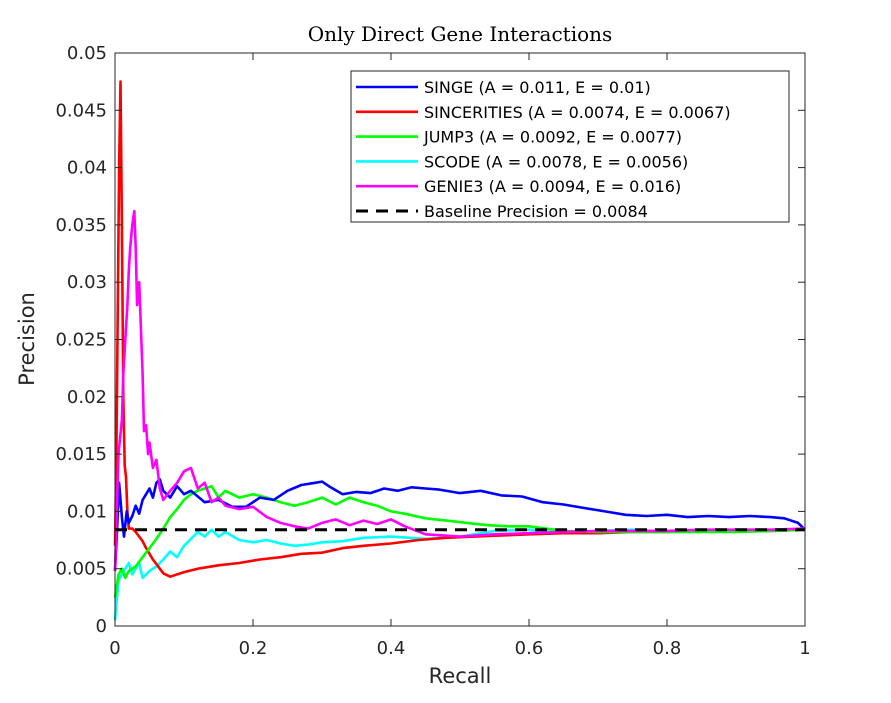  Describe the element at coordinates (804, 648) in the screenshot. I see `x-tick-label: 1` at that location.